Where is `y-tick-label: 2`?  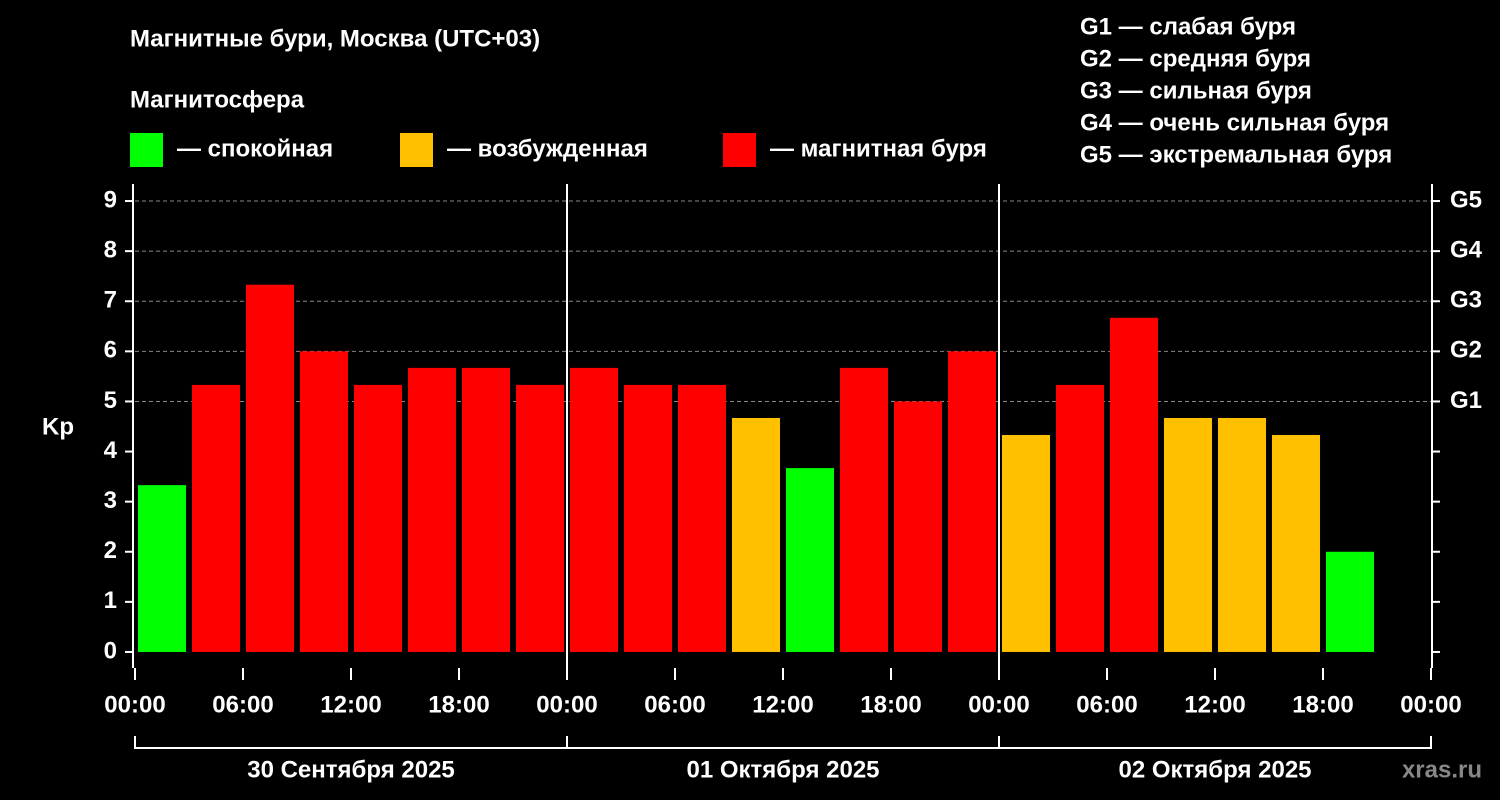
y-tick-label: 2 is located at coordinates (110, 550).